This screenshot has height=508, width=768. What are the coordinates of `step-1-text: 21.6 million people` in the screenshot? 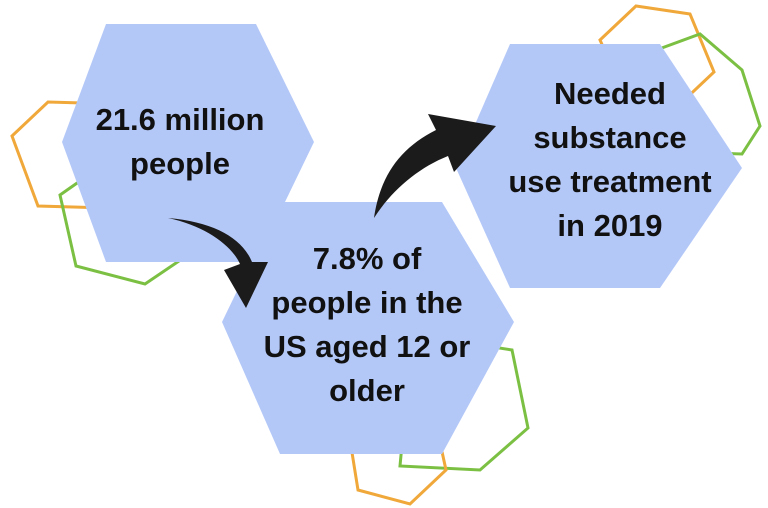 It's located at (180, 141).